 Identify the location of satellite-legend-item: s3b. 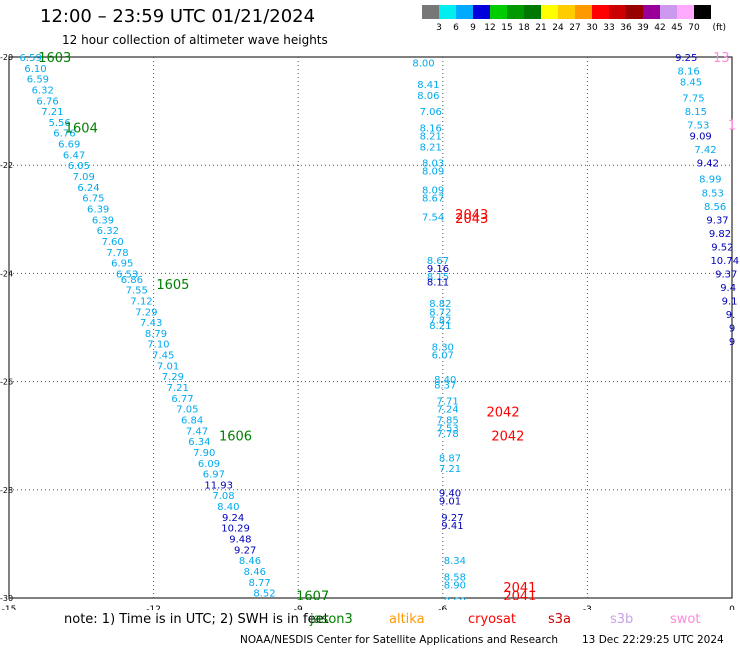
(622, 619).